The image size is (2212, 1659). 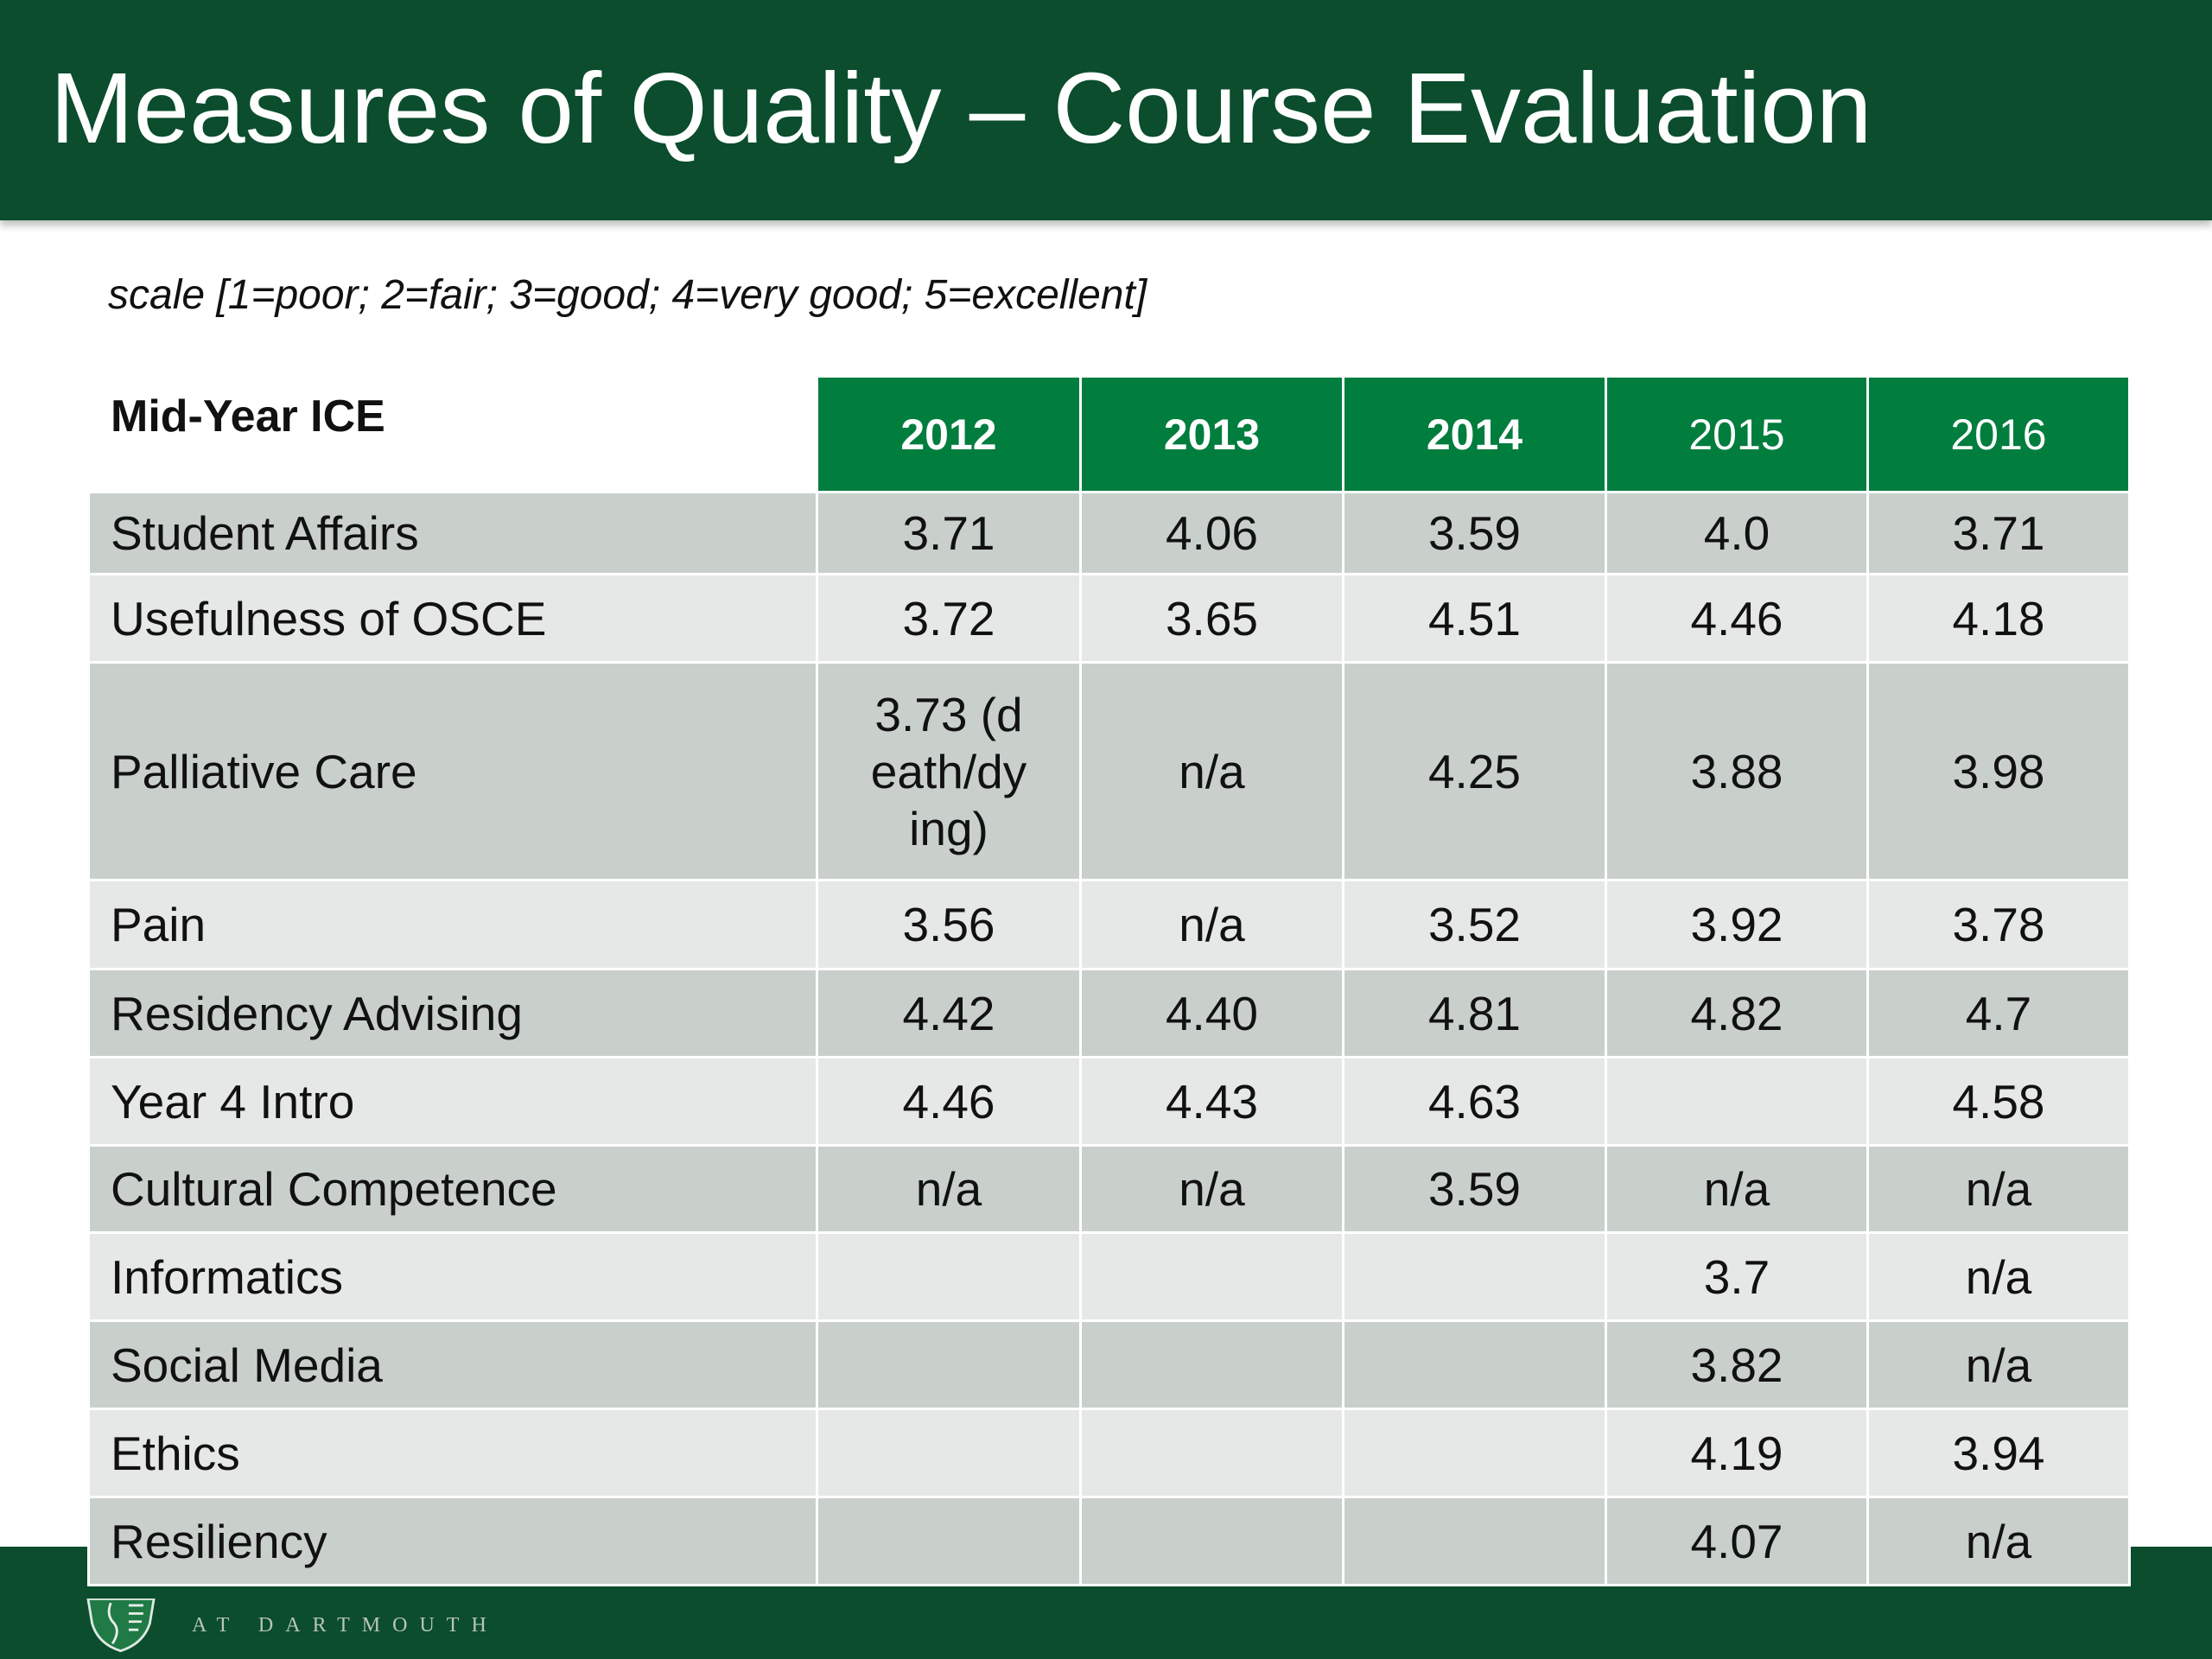 What do you see at coordinates (1474, 434) in the screenshot?
I see `year-header: 2014` at bounding box center [1474, 434].